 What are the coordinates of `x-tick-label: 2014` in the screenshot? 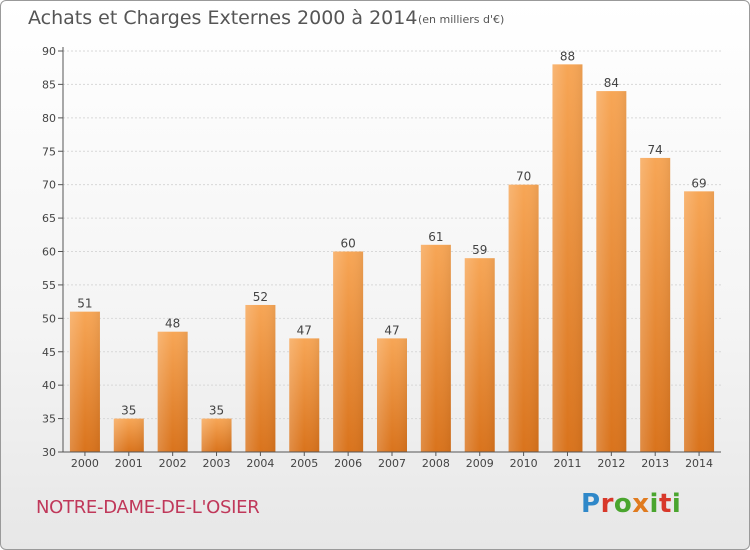 It's located at (699, 463).